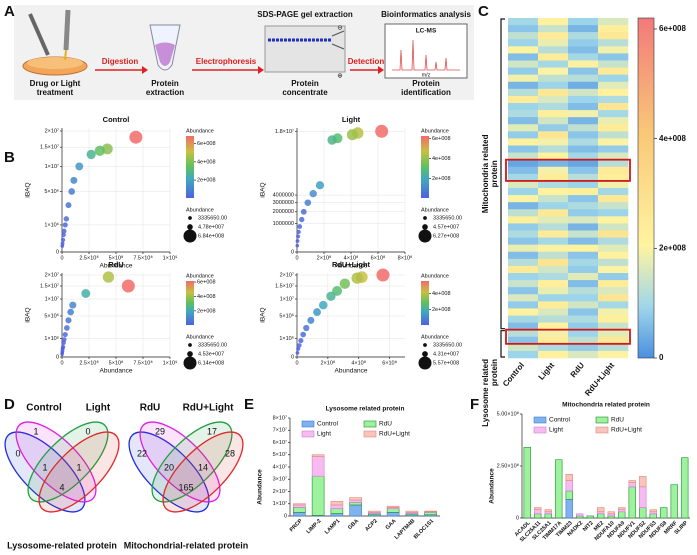 The width and height of the screenshot is (697, 555). I want to click on set-ellipse, so click(56, 462).